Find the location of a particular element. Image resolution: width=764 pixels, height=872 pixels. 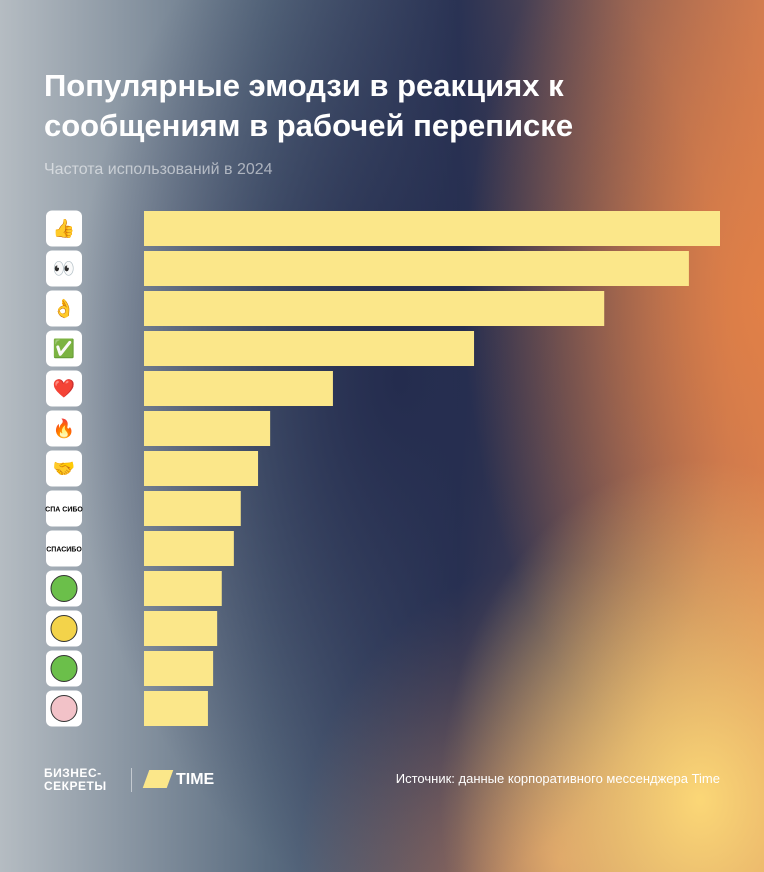

category-icon: 🔥 is located at coordinates (64, 427).